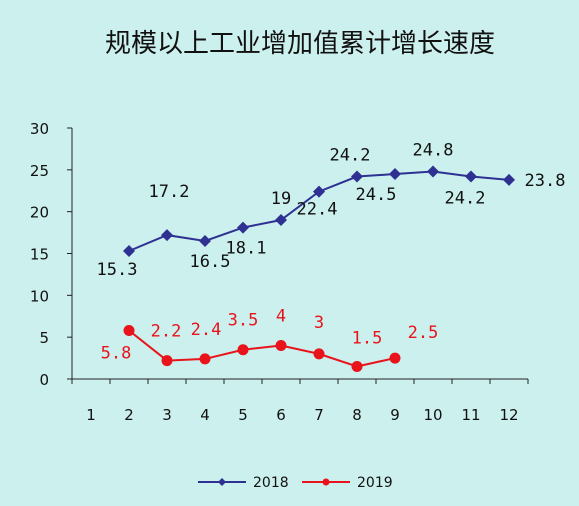 The width and height of the screenshot is (579, 506). I want to click on data-label: 2.5, so click(423, 333).